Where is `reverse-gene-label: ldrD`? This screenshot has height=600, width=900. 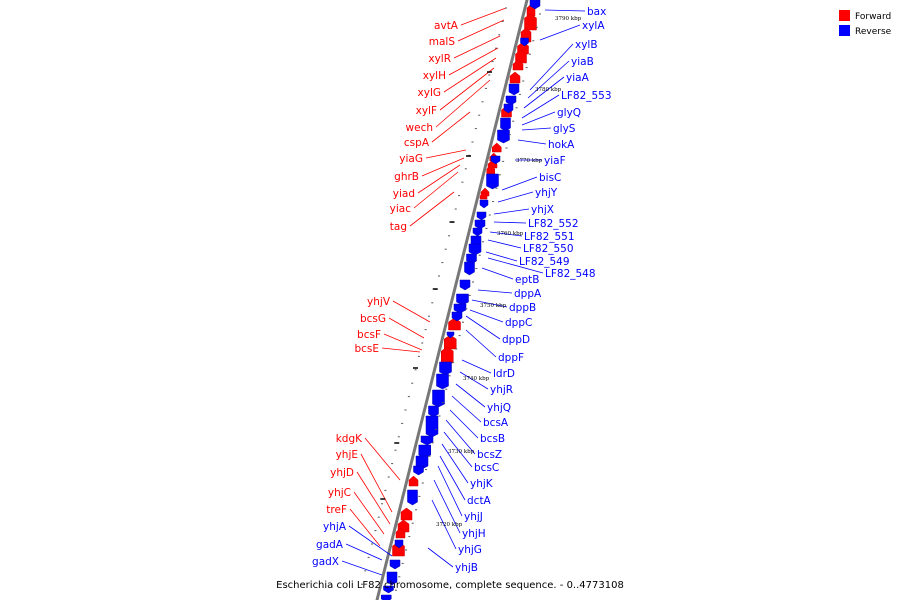
reverse-gene-label: ldrD is located at coordinates (504, 374).